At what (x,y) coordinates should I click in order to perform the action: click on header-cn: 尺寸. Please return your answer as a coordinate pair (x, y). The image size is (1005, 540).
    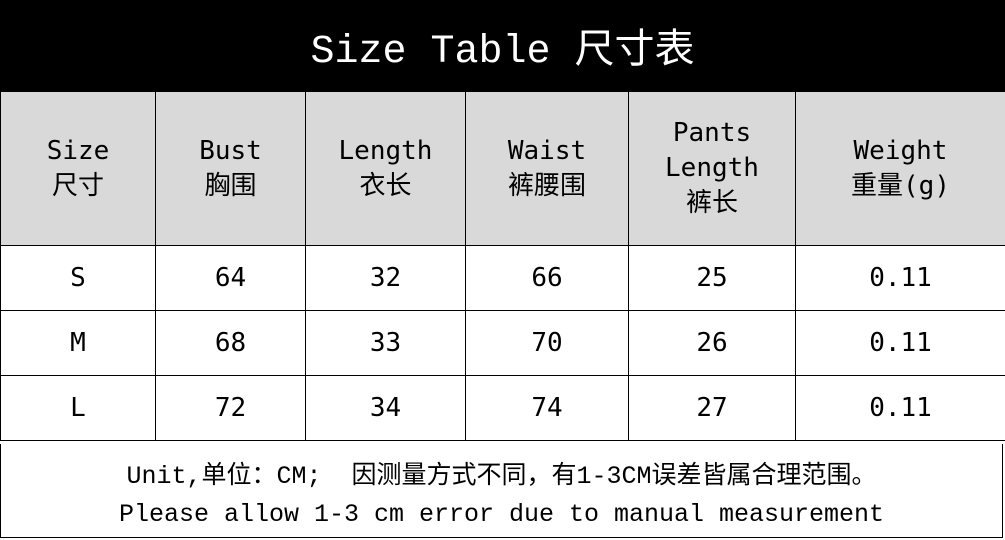
    Looking at the image, I should click on (77, 185).